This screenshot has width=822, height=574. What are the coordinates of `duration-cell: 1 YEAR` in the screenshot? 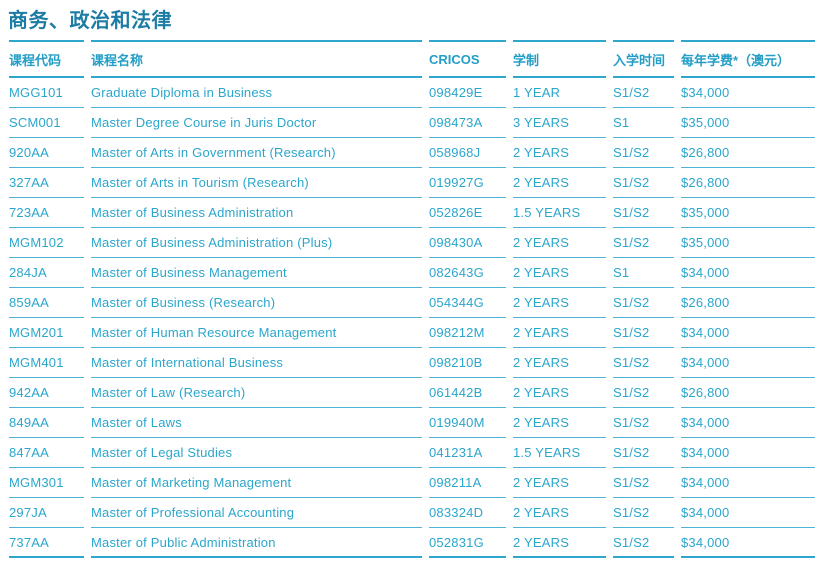 It's located at (559, 93).